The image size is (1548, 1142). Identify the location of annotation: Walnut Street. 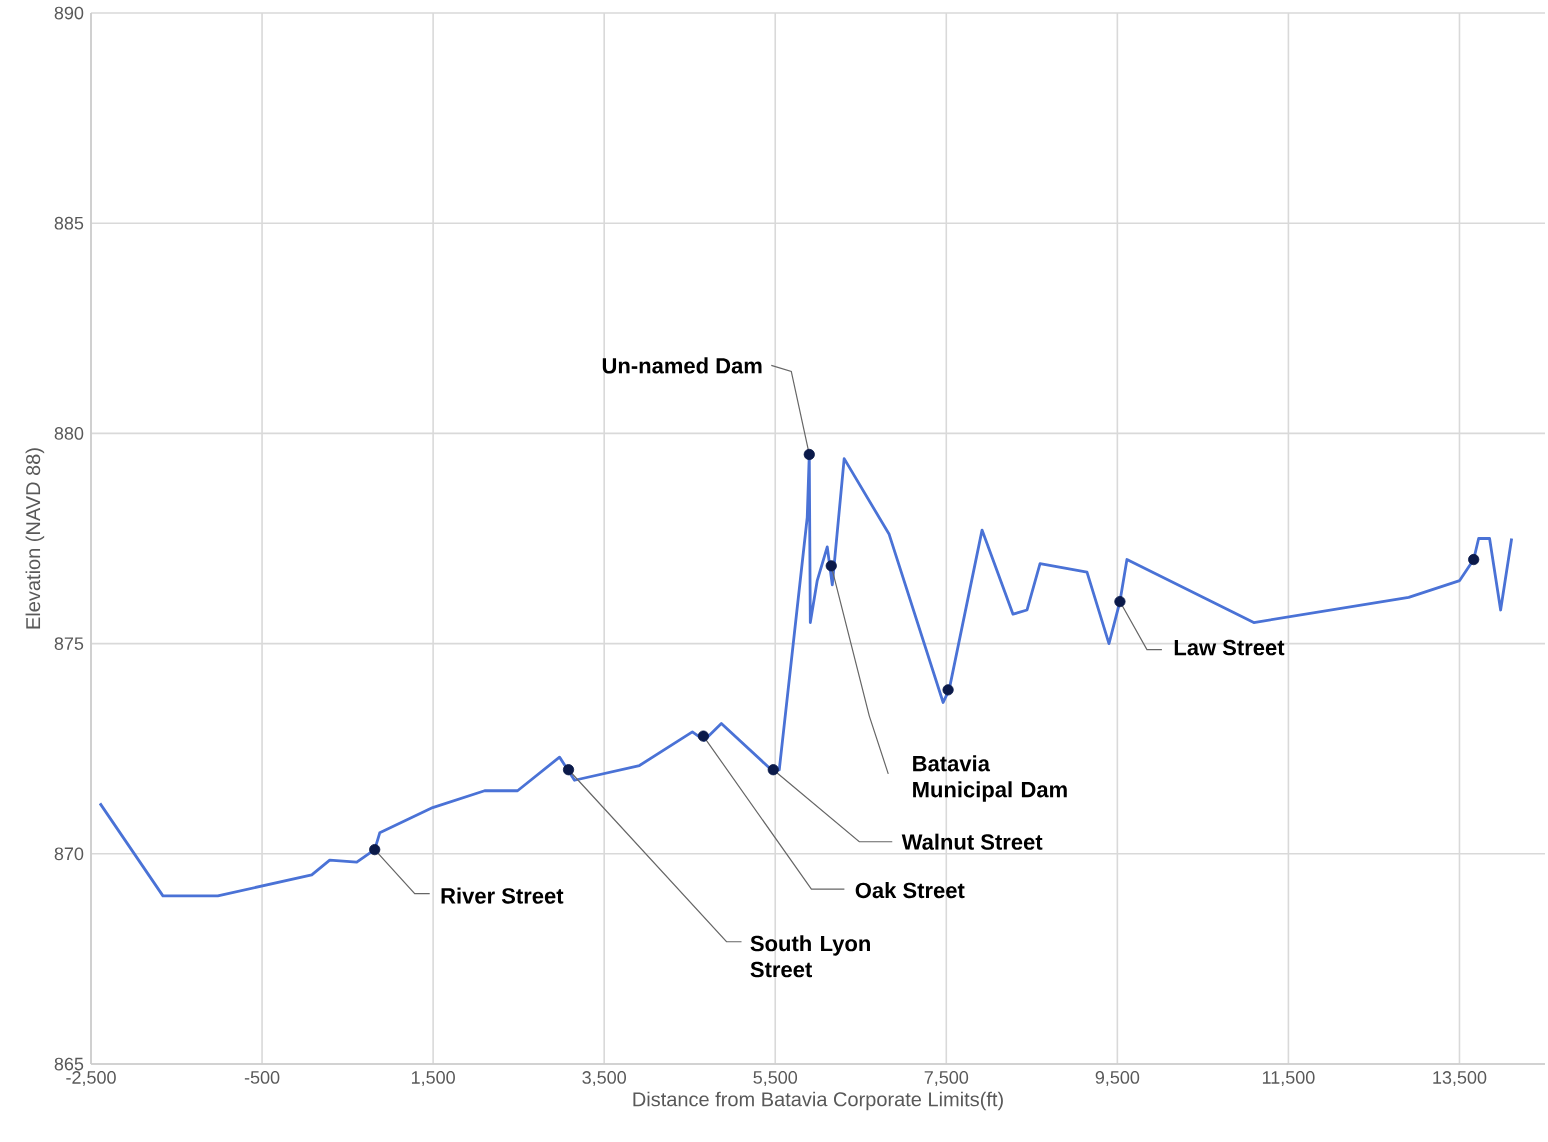
(972, 841).